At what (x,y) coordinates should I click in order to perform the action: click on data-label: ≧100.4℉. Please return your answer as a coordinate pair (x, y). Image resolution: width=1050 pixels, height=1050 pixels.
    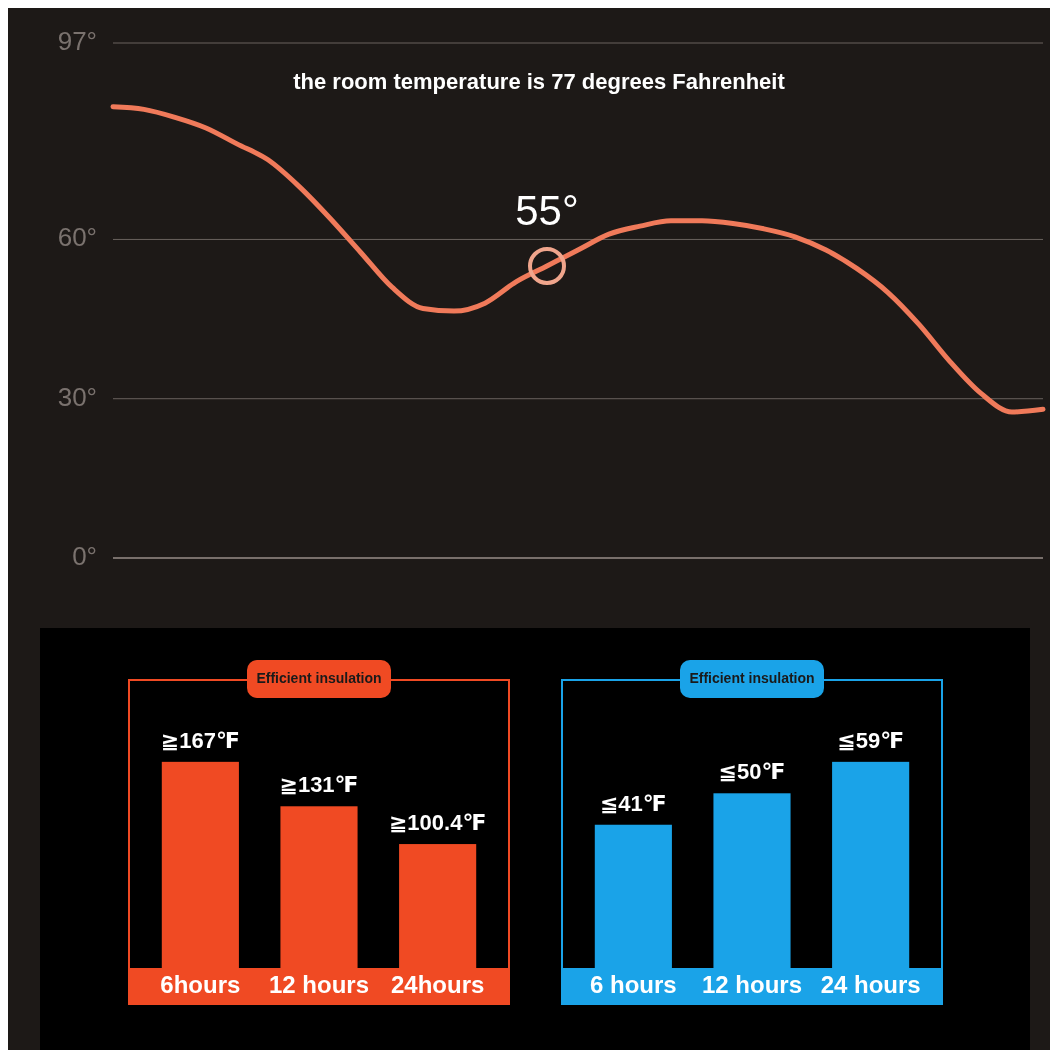
    Looking at the image, I should click on (437, 823).